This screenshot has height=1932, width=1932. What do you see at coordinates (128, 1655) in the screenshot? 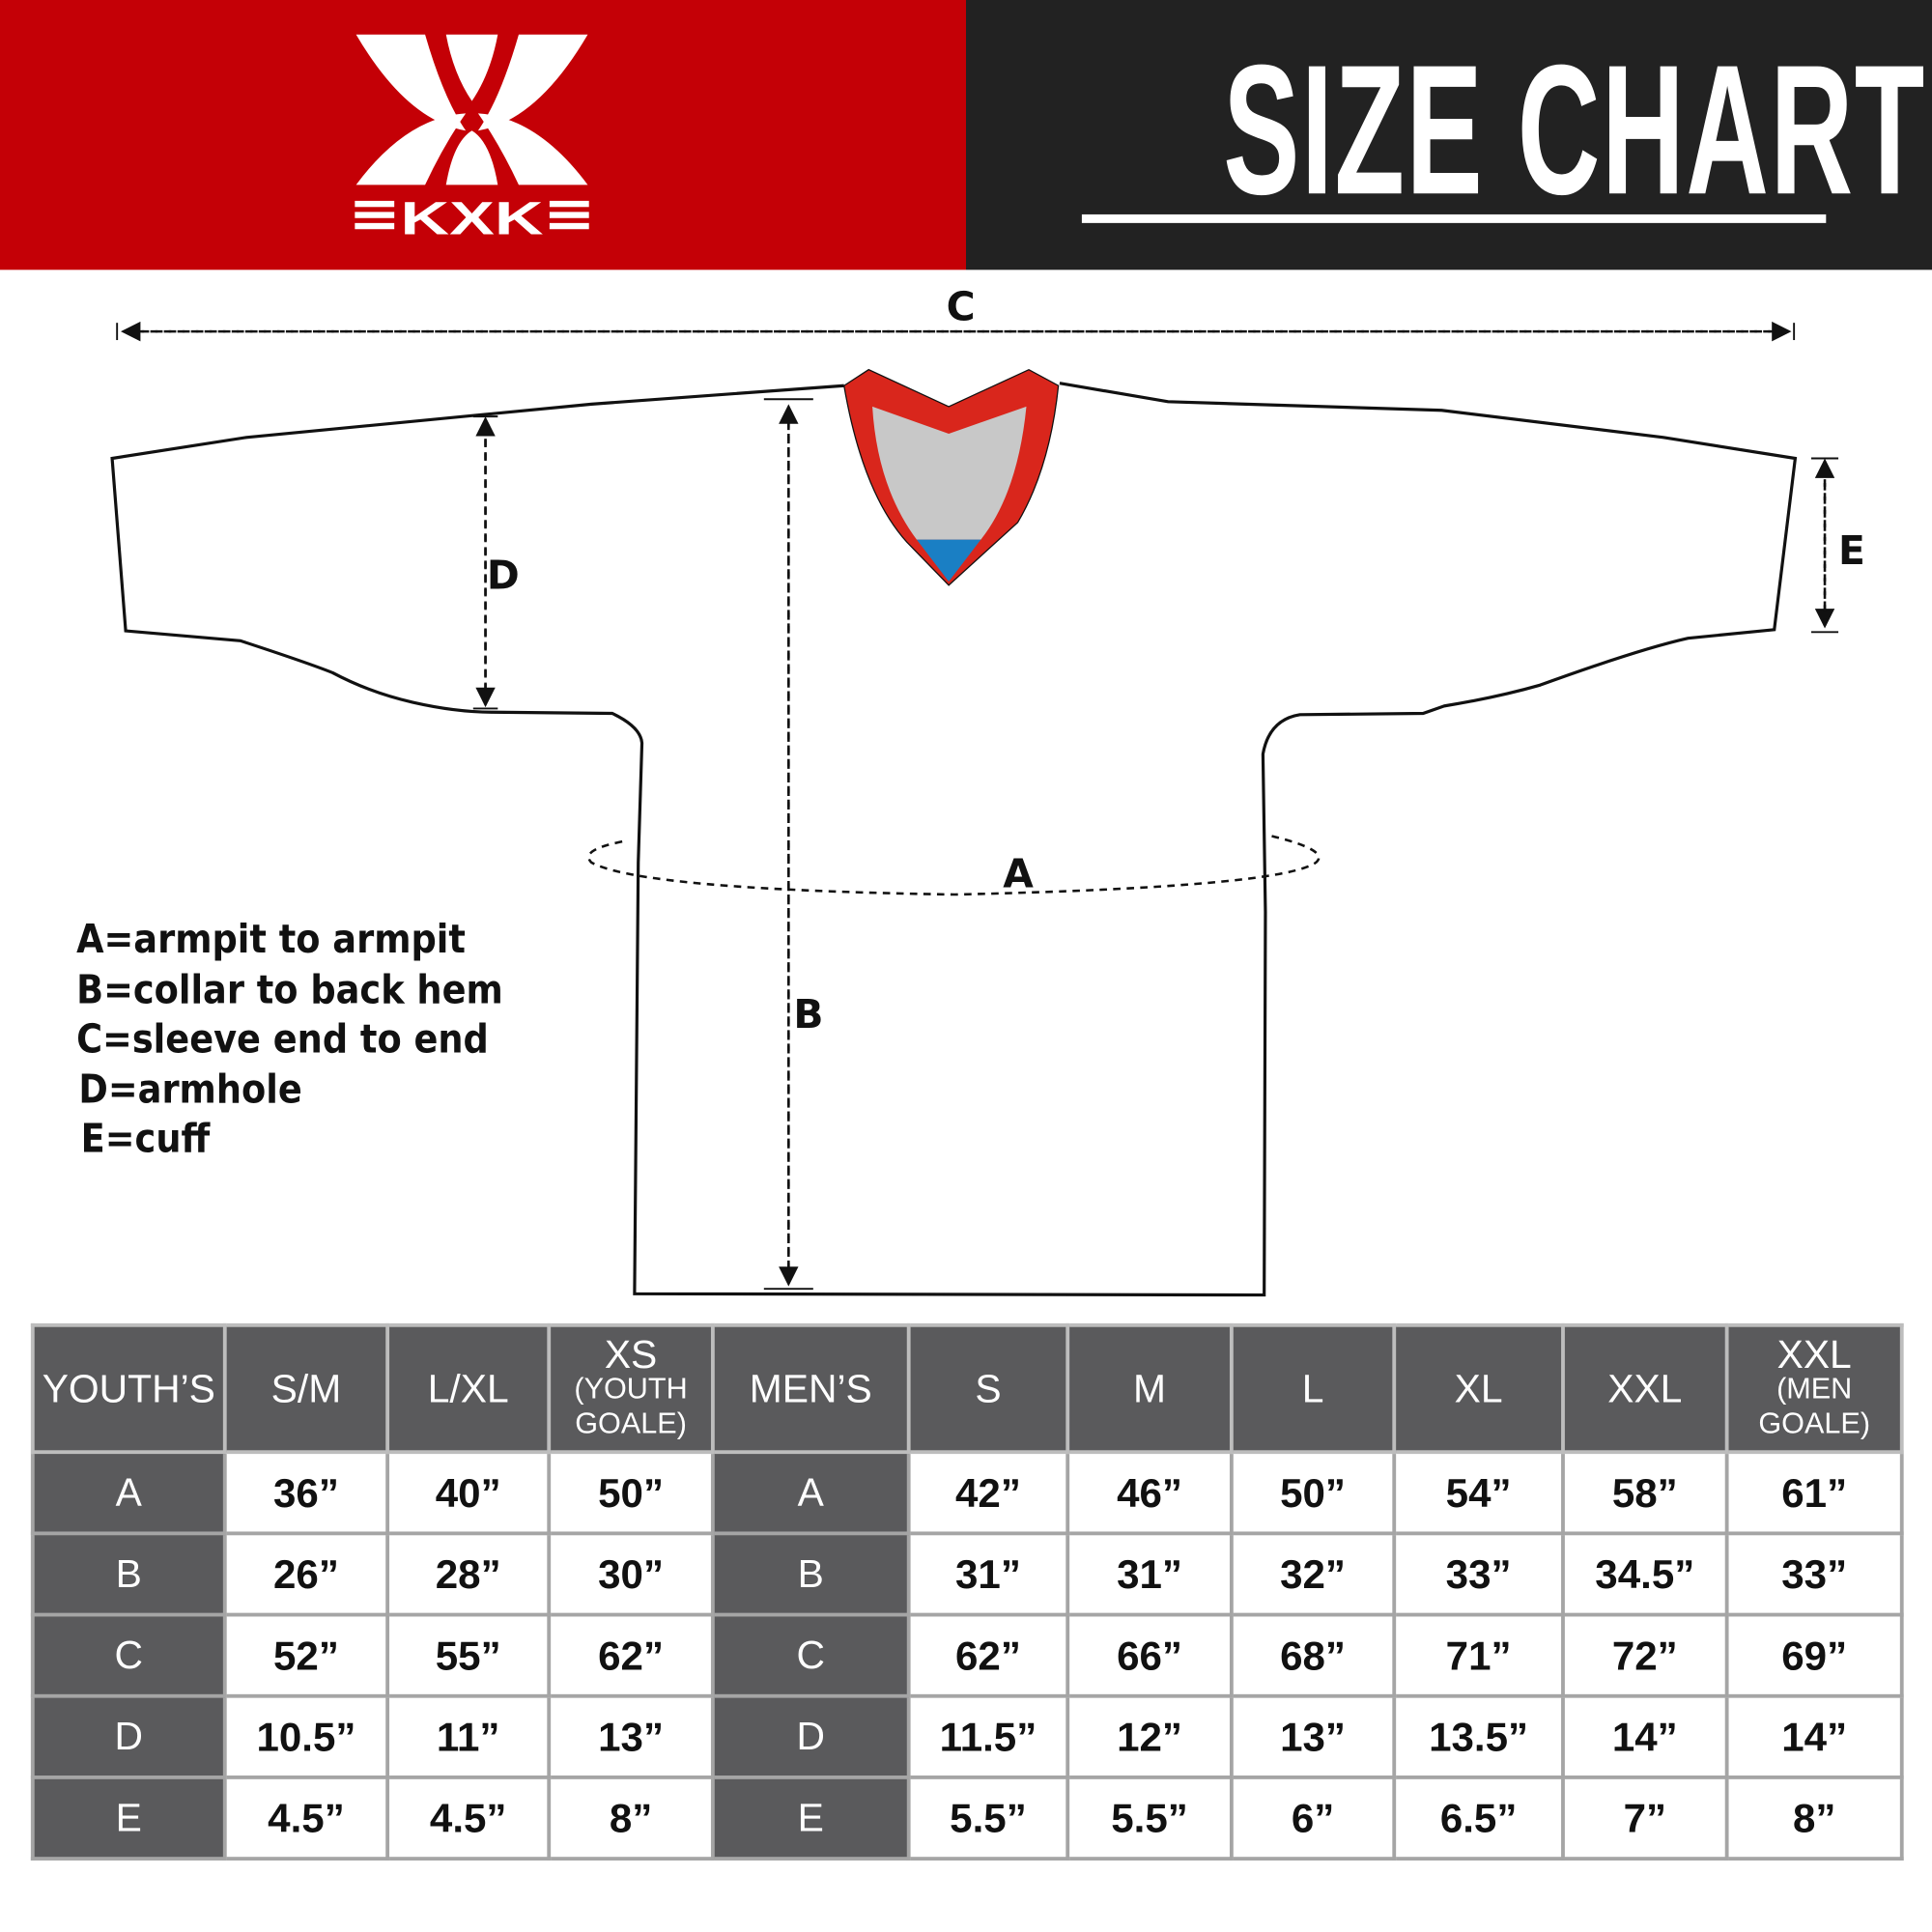
I see `row-label-youth: C` at bounding box center [128, 1655].